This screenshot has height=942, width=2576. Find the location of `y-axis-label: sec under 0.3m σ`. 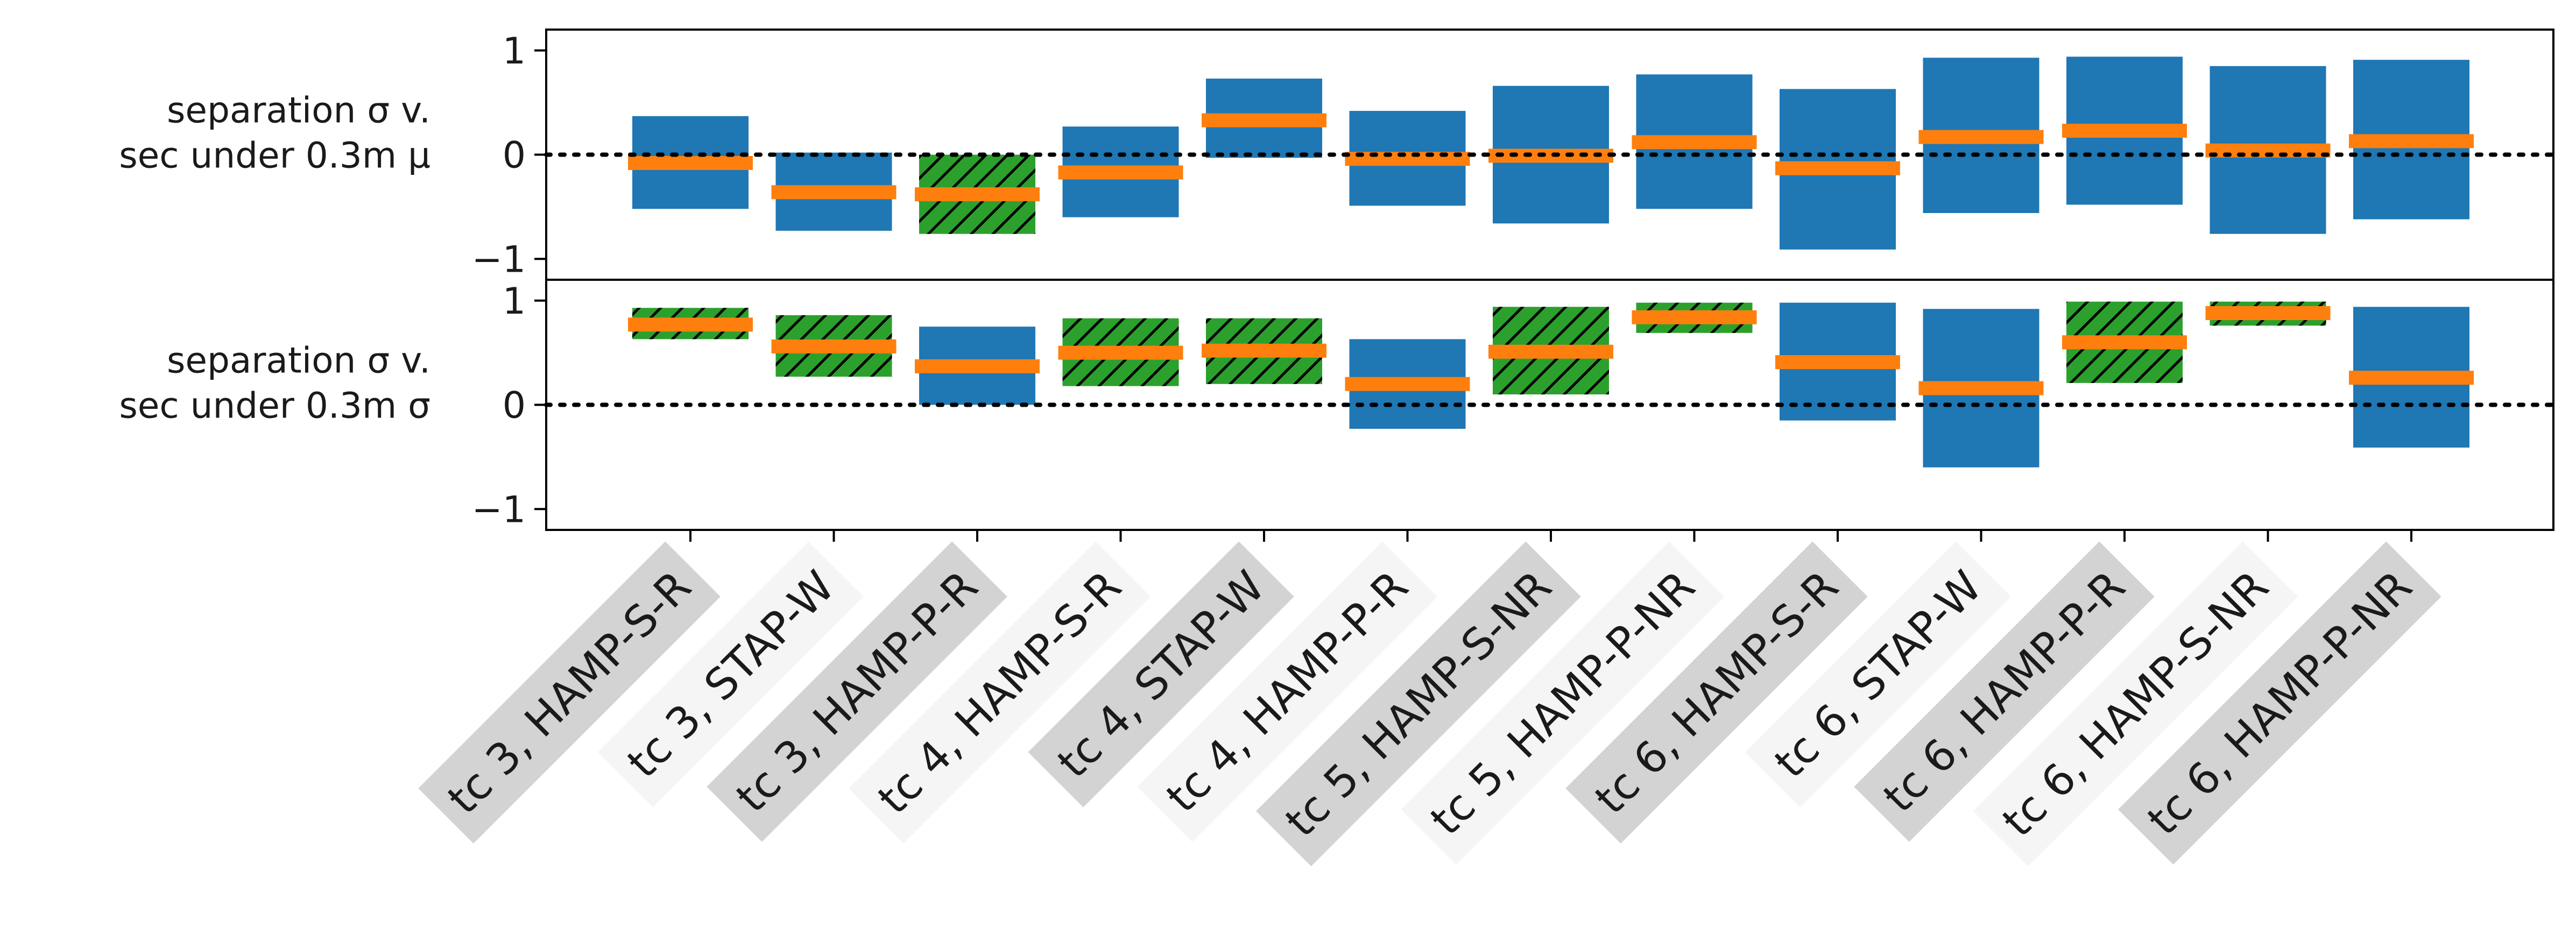

y-axis-label: sec under 0.3m σ is located at coordinates (274, 406).